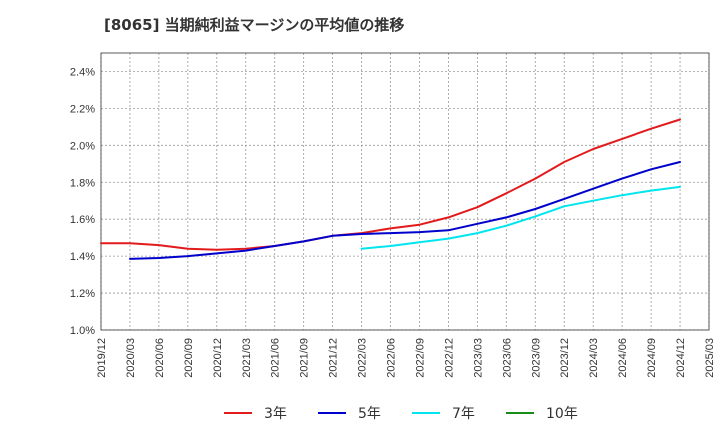  What do you see at coordinates (160, 358) in the screenshot?
I see `x-tick-label: 2020/06` at bounding box center [160, 358].